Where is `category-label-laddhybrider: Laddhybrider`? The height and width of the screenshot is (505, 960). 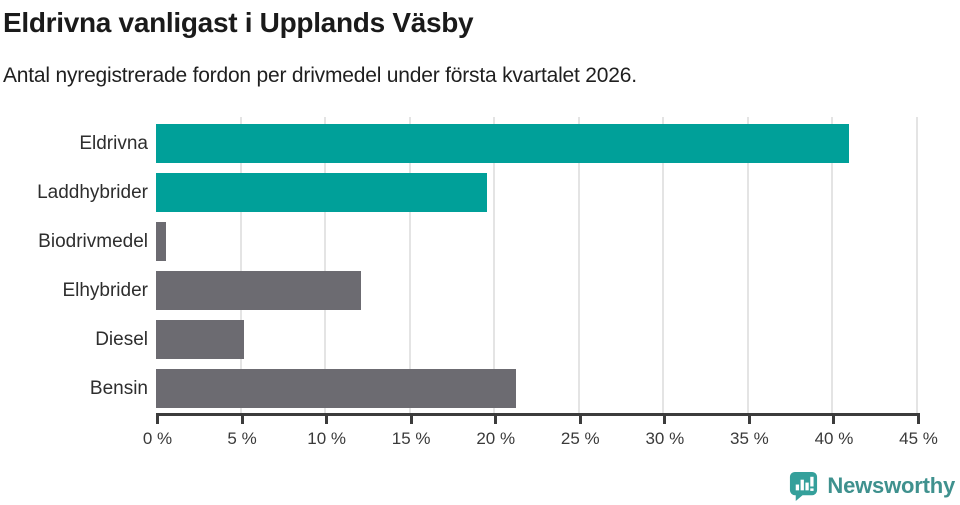
category-label-laddhybrider: Laddhybrider is located at coordinates (92, 192).